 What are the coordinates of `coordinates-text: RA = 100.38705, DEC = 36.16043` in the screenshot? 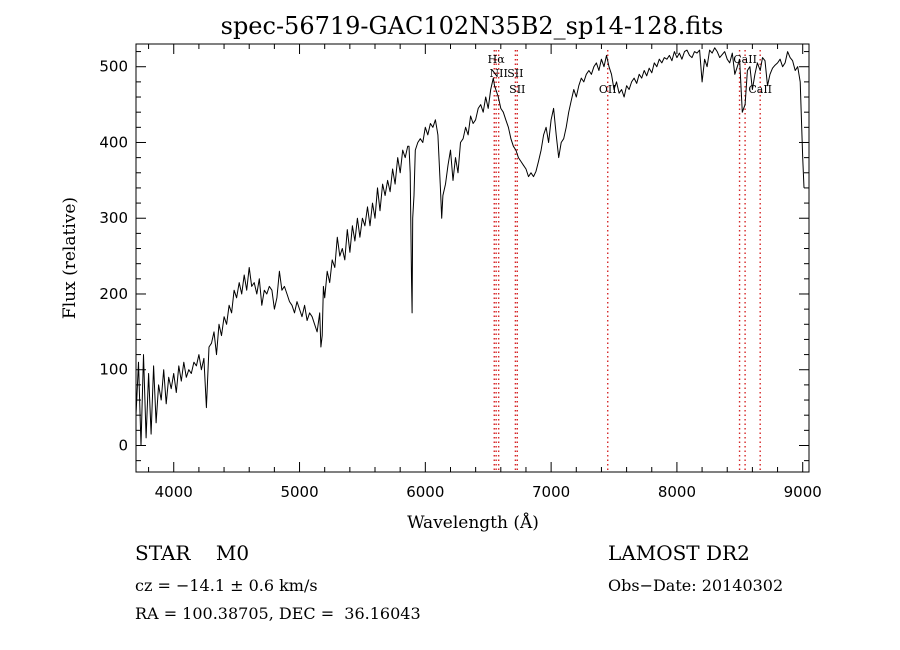 It's located at (278, 613).